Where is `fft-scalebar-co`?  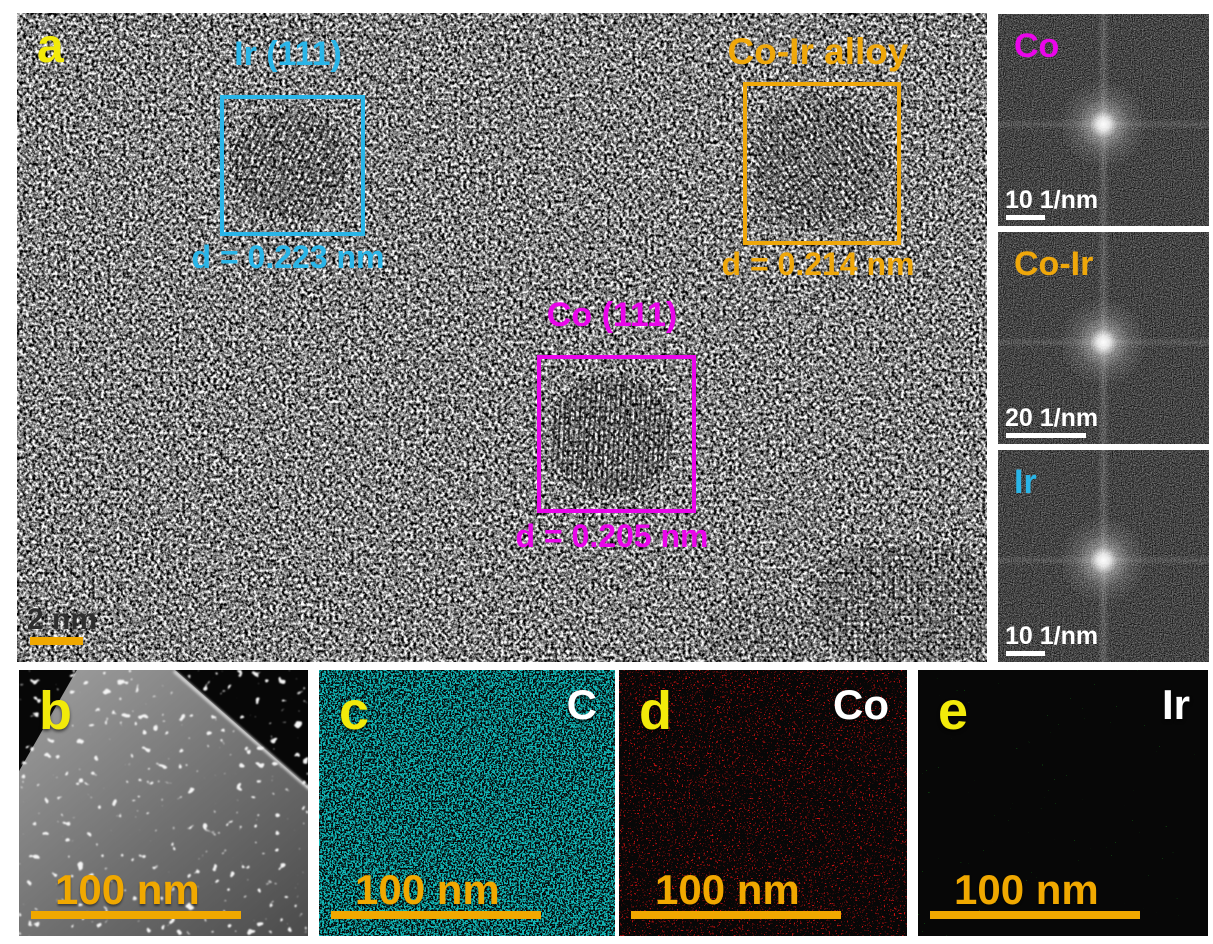 fft-scalebar-co is located at coordinates (1025, 217).